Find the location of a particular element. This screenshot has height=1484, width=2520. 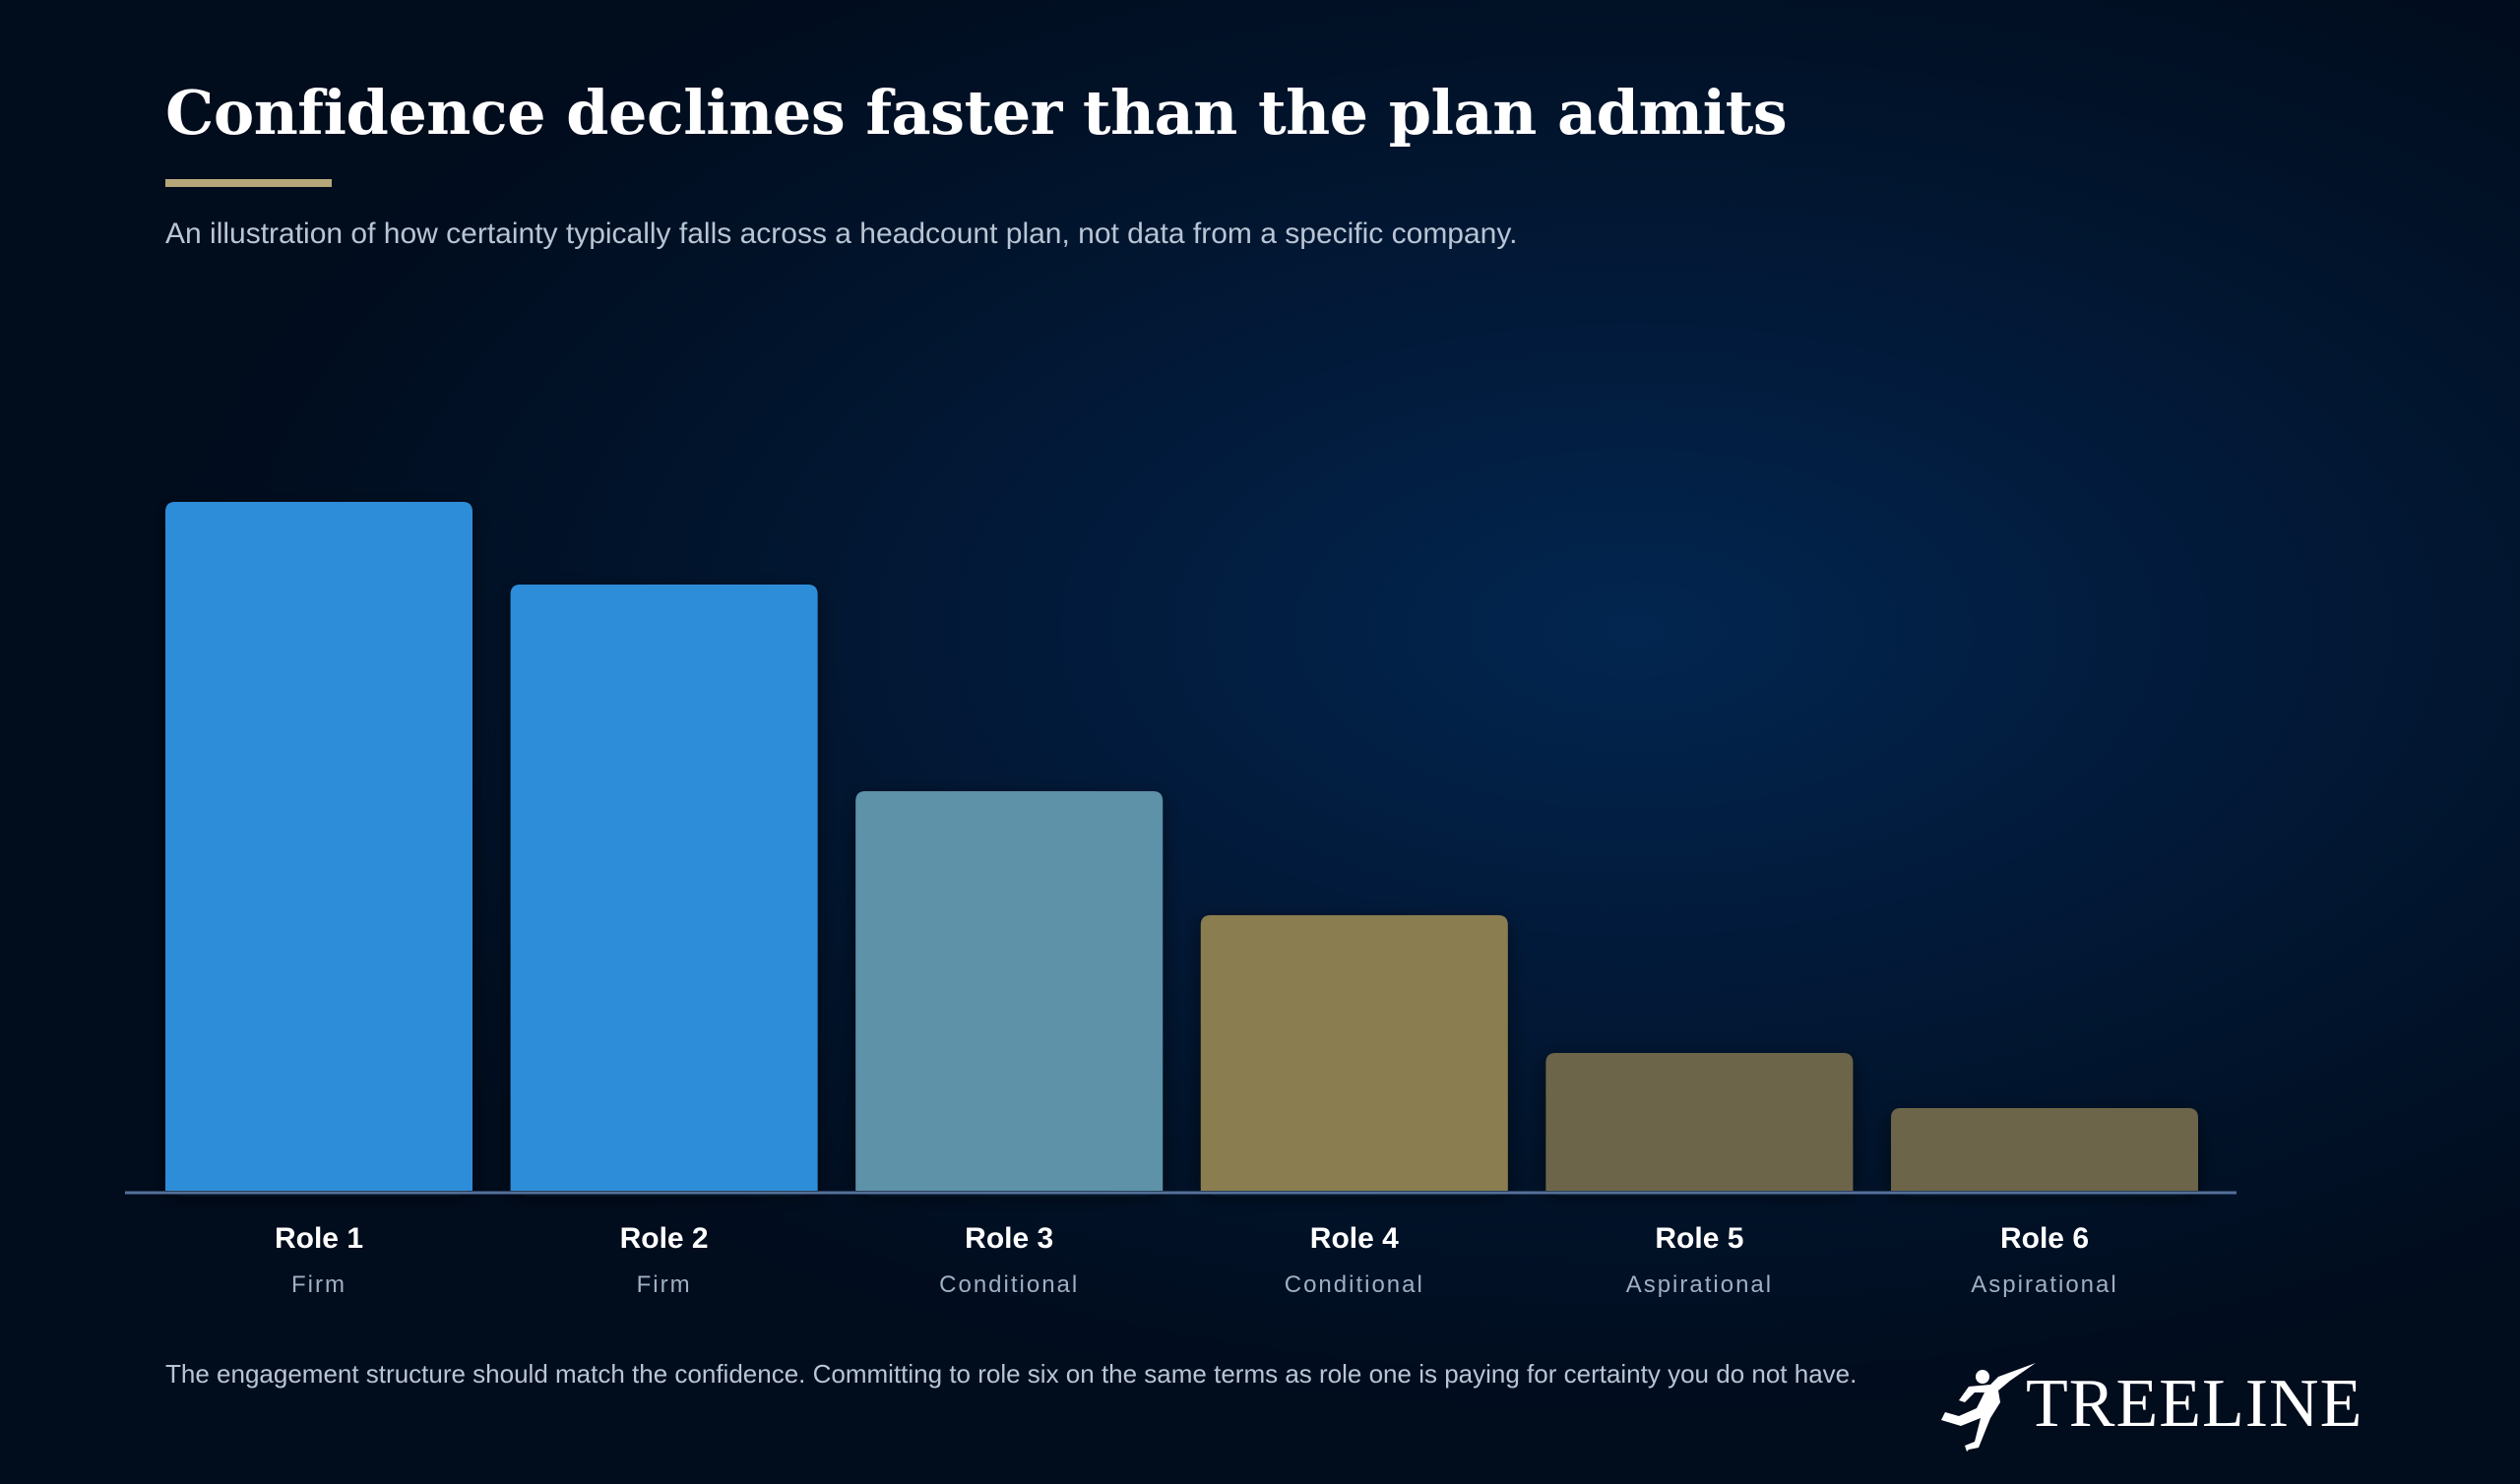

treeline-logo: TREELINE is located at coordinates (2150, 1412).